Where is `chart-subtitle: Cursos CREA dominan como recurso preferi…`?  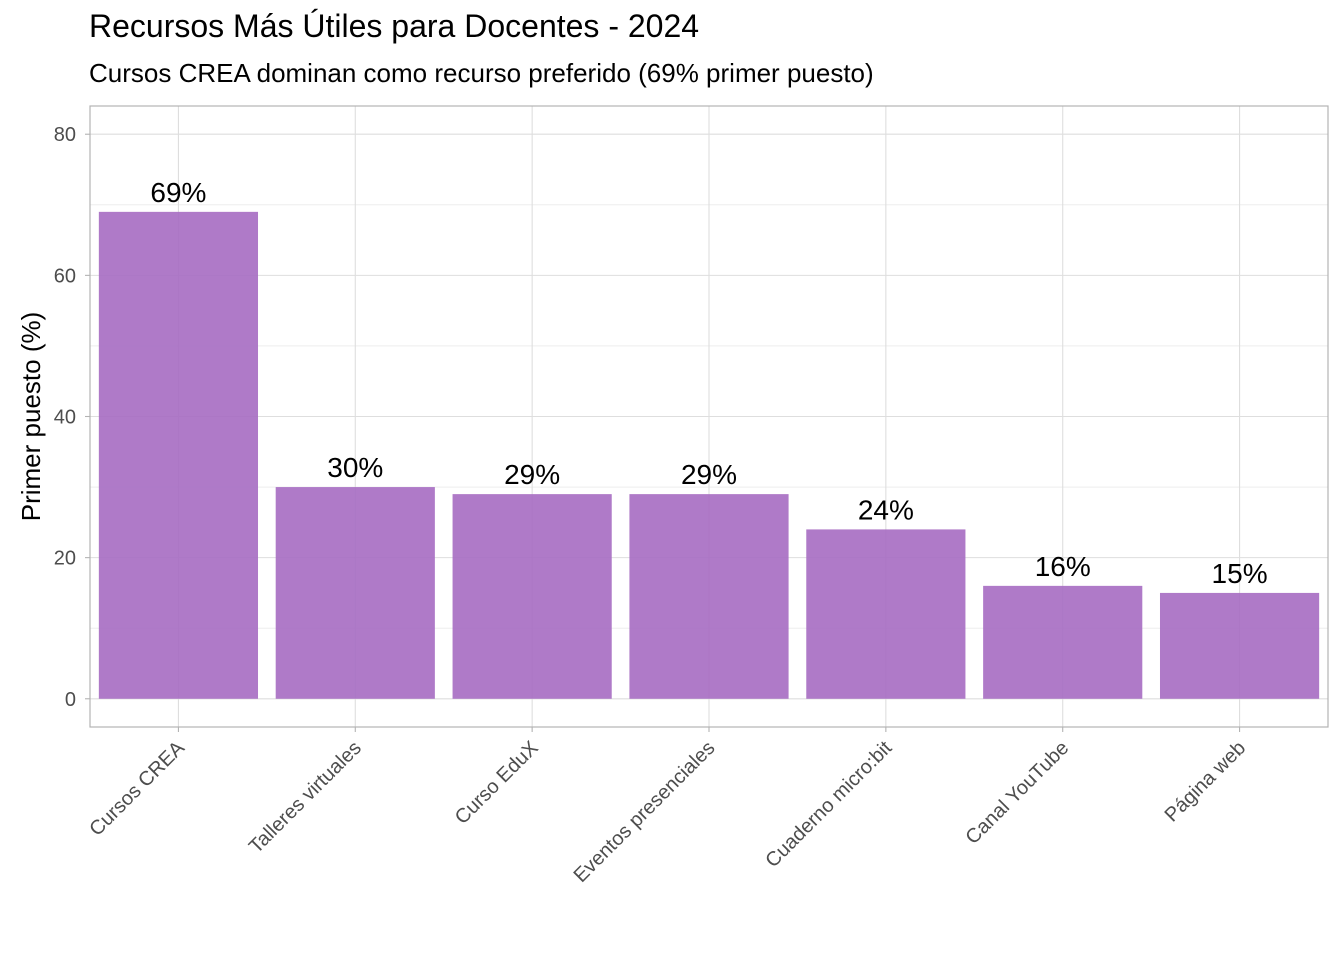 chart-subtitle: Cursos CREA dominan como recurso preferi… is located at coordinates (481, 73).